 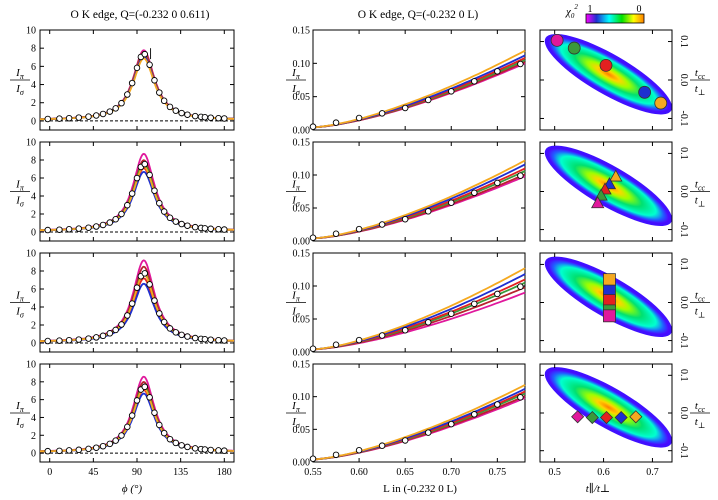 What do you see at coordinates (592, 417) in the screenshot?
I see `chi2-marker-diamond` at bounding box center [592, 417].